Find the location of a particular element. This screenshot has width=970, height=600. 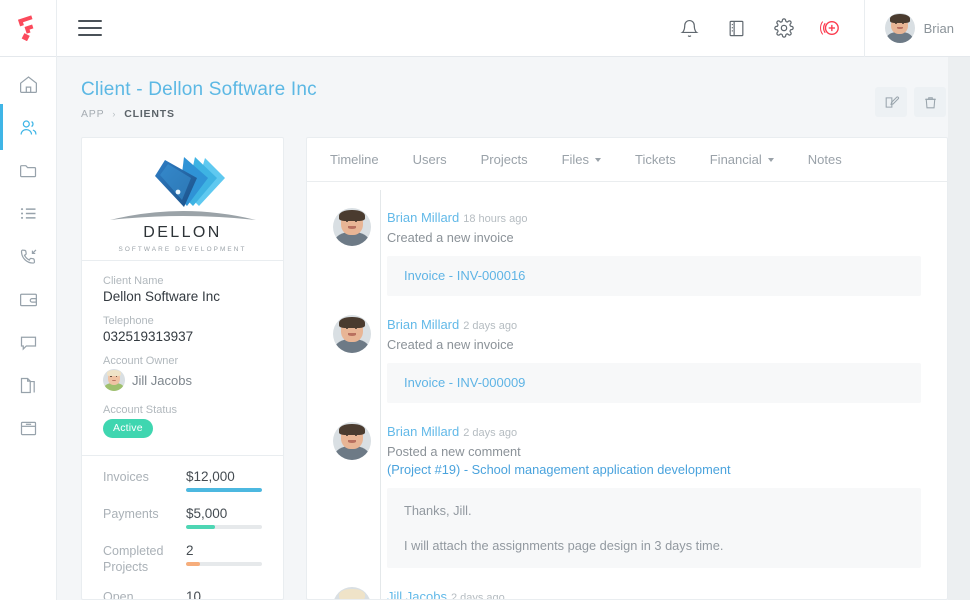

stat-right: $12,000 is located at coordinates (224, 480).